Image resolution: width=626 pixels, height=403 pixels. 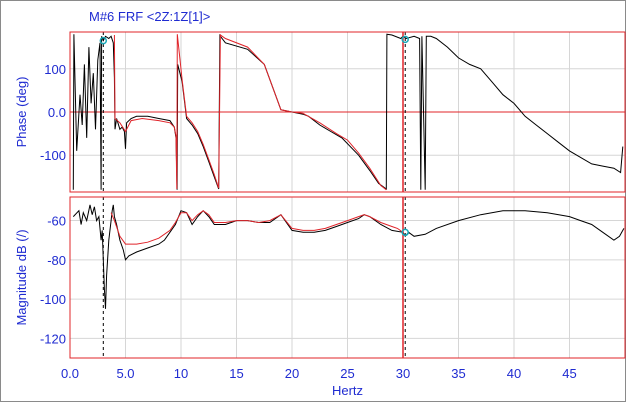 I want to click on x-tick-label: 40, so click(x=514, y=373).